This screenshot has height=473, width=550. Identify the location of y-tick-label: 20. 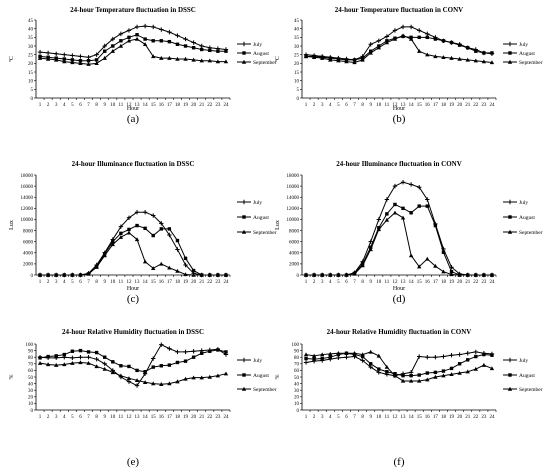
(31, 398).